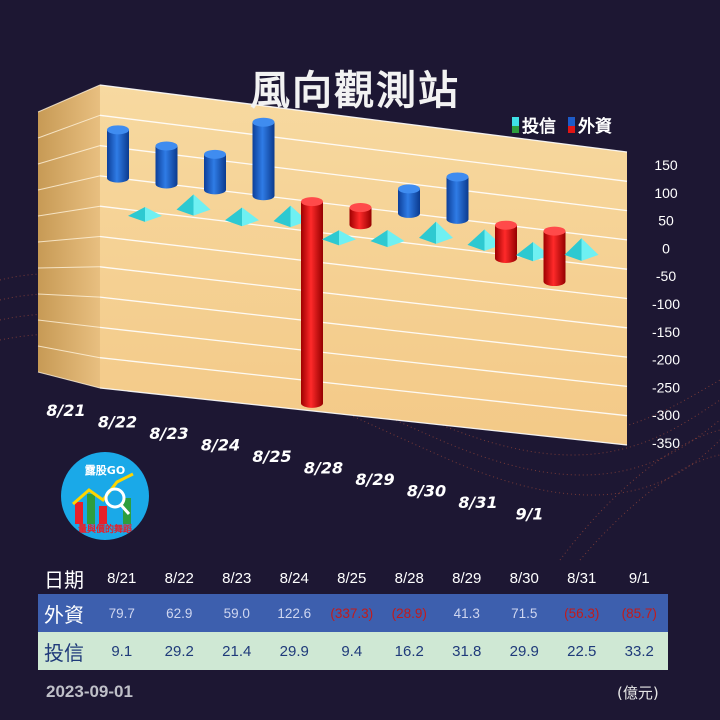  Describe the element at coordinates (64, 580) in the screenshot. I see `table-row-label: 日期` at that location.